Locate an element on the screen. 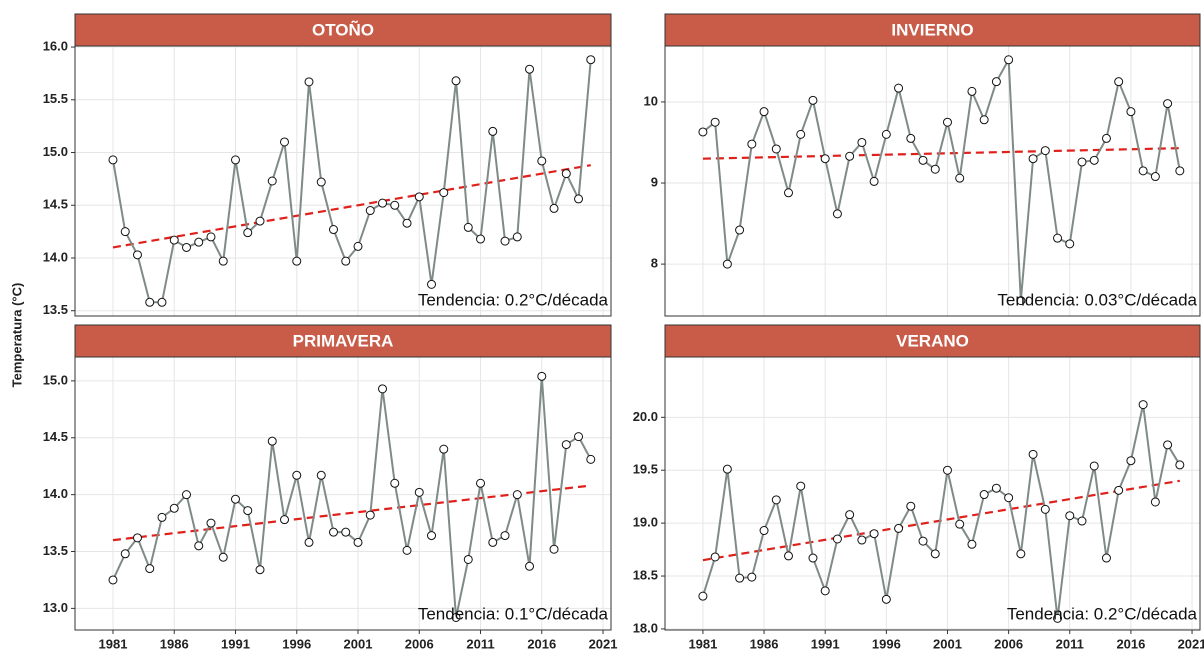 The image size is (1204, 656). strip is located at coordinates (932, 341).